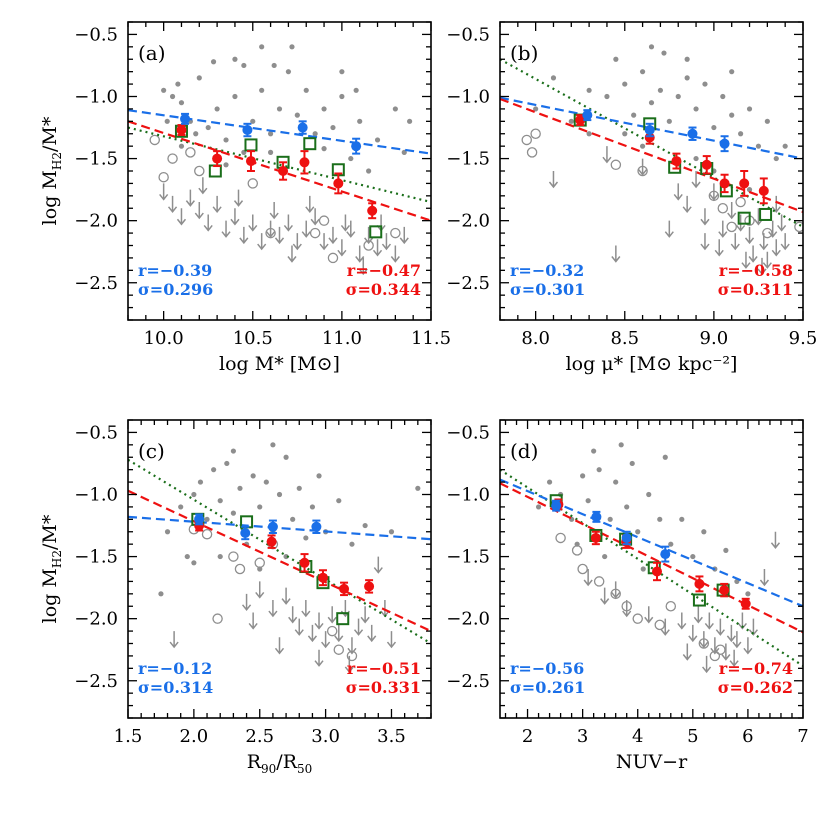 The image size is (817, 817). What do you see at coordinates (747, 736) in the screenshot?
I see `x-tick-label: 6` at bounding box center [747, 736].